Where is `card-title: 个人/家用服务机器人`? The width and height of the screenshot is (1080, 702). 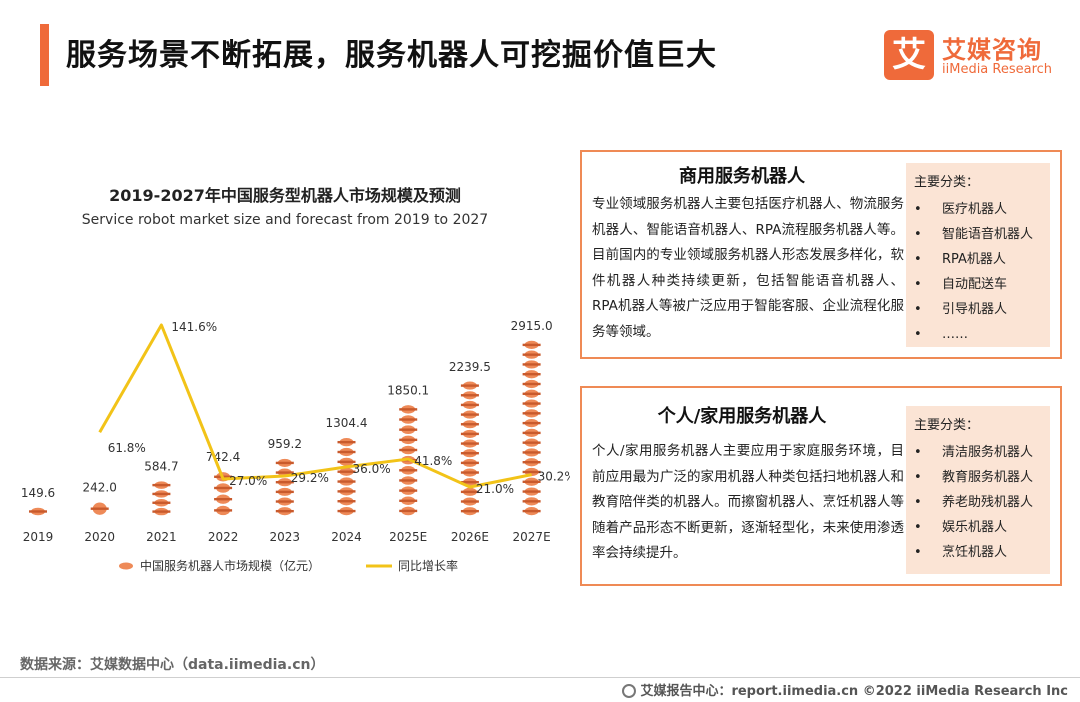 card-title: 个人/家用服务机器人 is located at coordinates (742, 416).